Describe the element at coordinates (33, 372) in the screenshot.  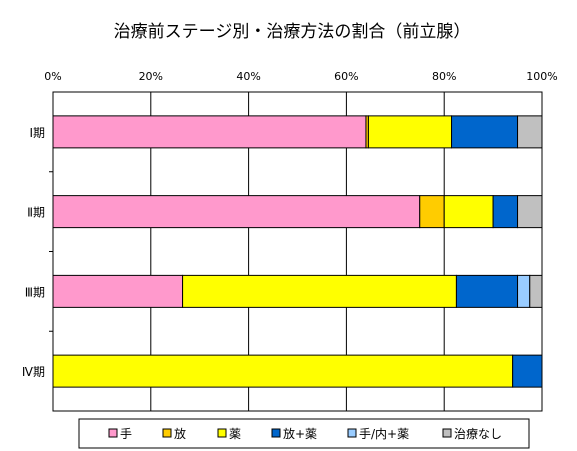
I see `category-label: Ⅳ期` at that location.